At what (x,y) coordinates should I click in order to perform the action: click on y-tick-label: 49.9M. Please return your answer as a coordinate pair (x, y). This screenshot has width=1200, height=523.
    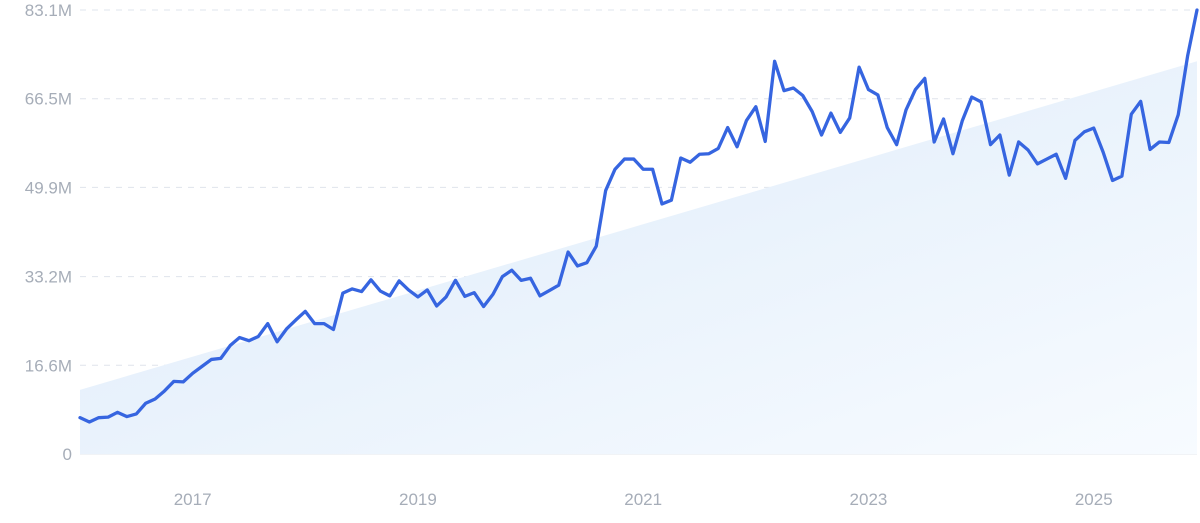
    Looking at the image, I should click on (48, 187).